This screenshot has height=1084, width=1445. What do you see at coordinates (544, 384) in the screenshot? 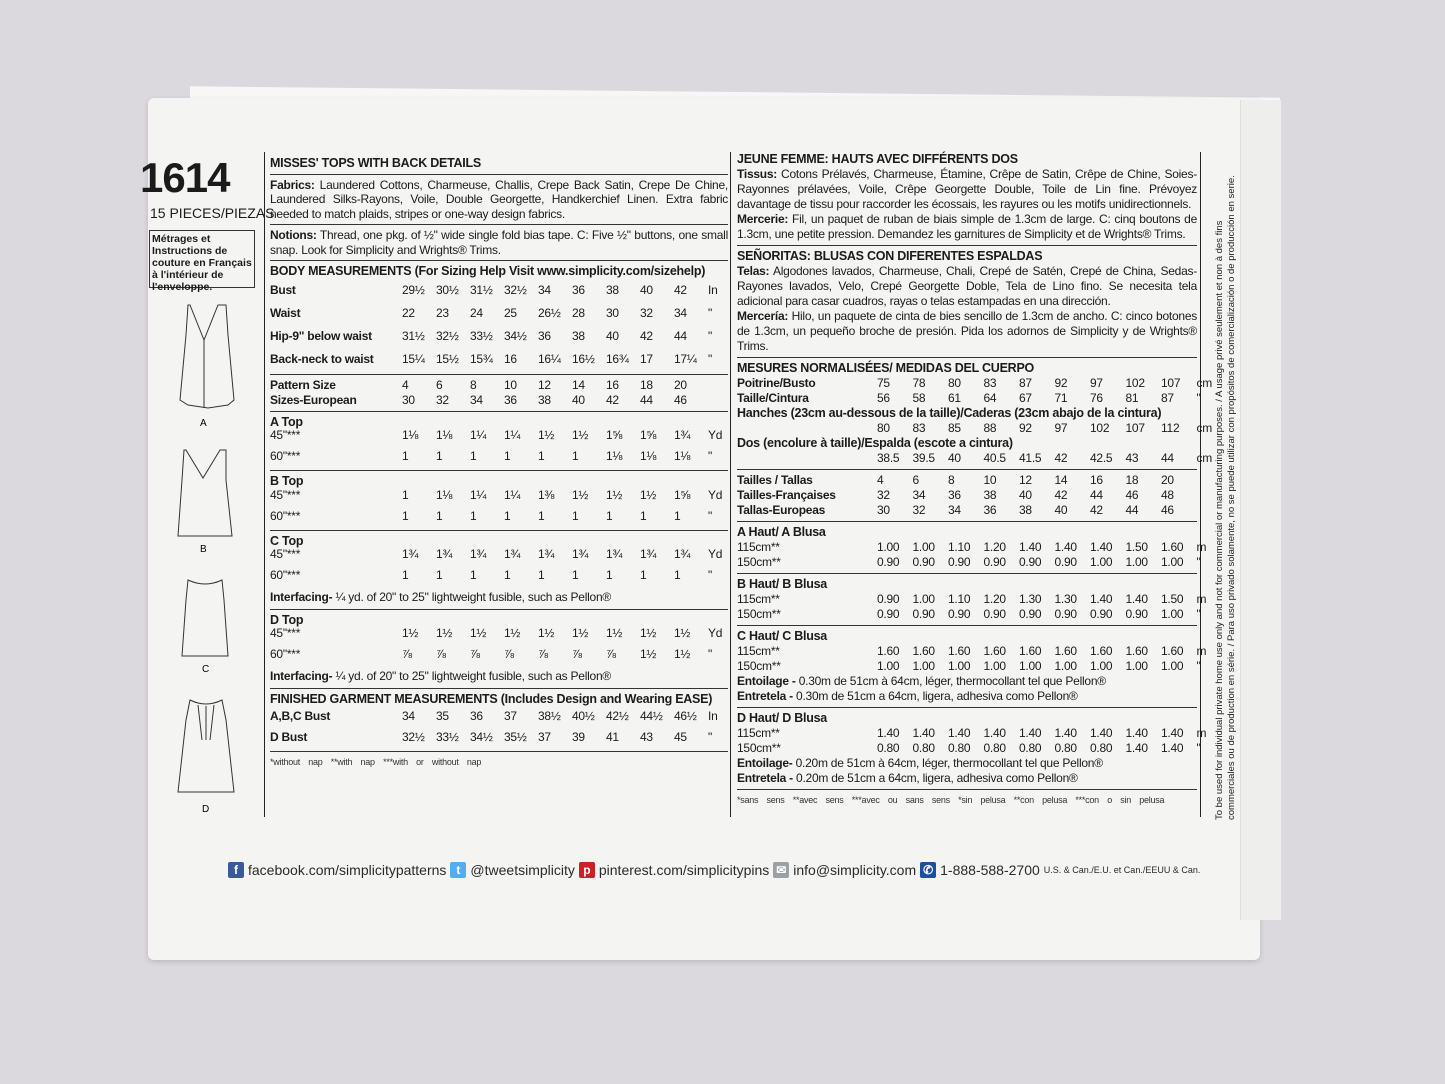
I see `table-cell: 12` at bounding box center [544, 384].